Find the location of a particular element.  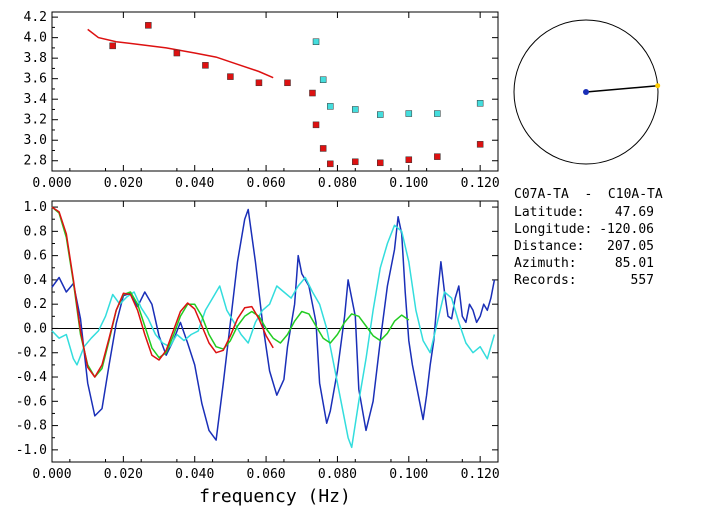

coherency-x-tick-labels: 0.000 0.020 0.040 0.060 0.080 0.100 0.120 is located at coordinates (265, 474).